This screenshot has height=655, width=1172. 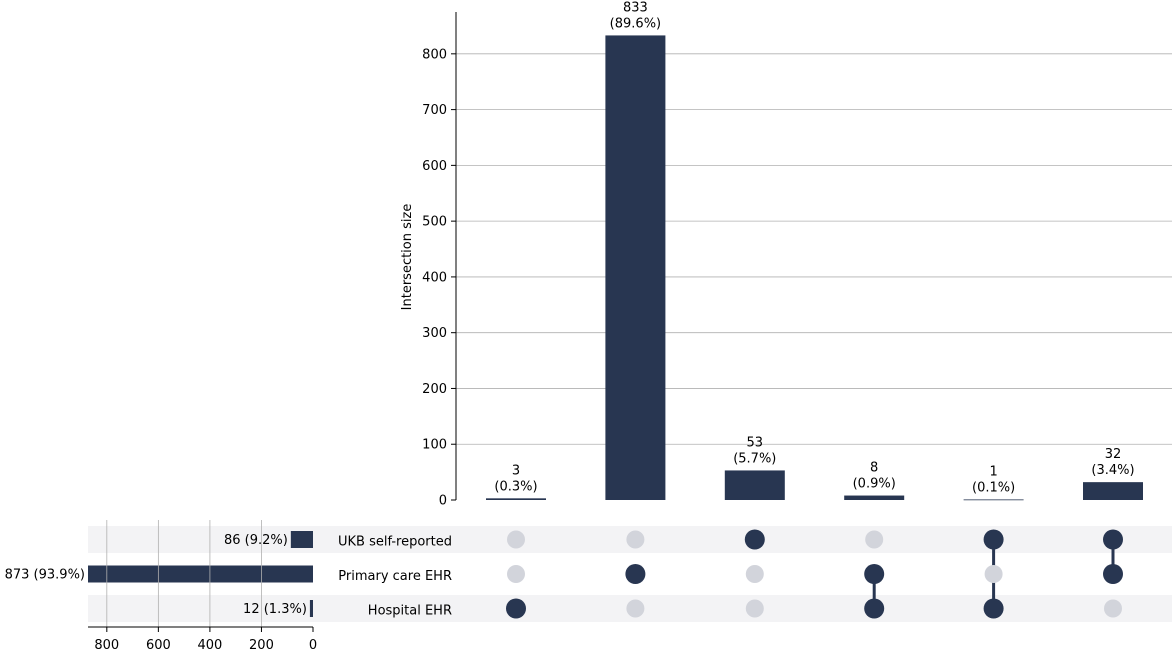 I want to click on set-name-label: UKB self-reported, so click(x=395, y=542).